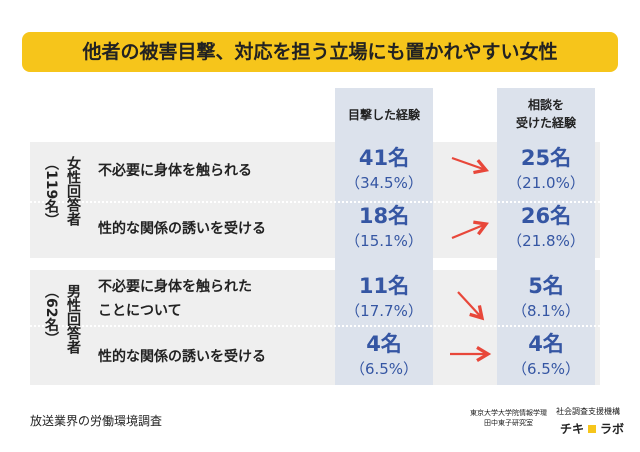 This screenshot has width=640, height=452. I want to click on source: 放送業界の労働環境調査, so click(96, 421).